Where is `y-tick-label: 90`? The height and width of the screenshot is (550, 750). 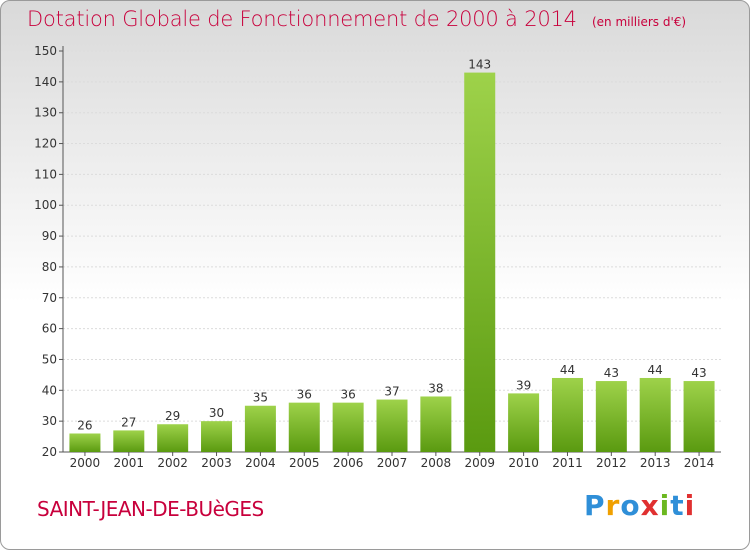 y-tick-label: 90 is located at coordinates (49, 236).